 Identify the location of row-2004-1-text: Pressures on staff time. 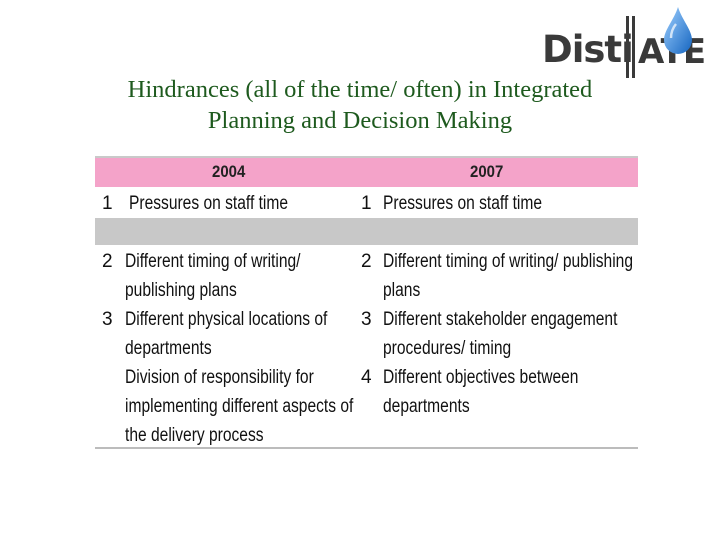
(209, 203).